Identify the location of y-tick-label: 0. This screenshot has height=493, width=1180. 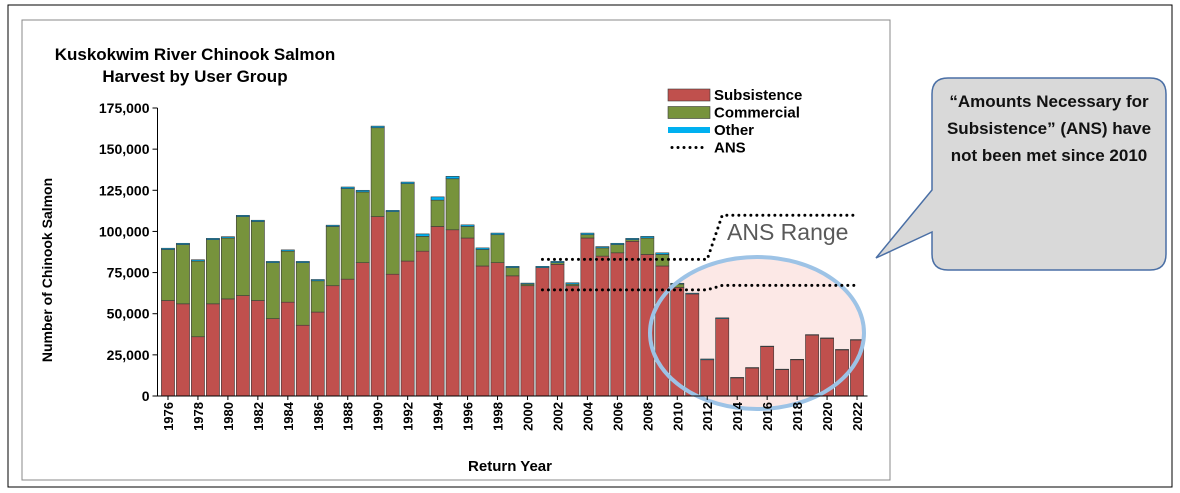
(146, 396).